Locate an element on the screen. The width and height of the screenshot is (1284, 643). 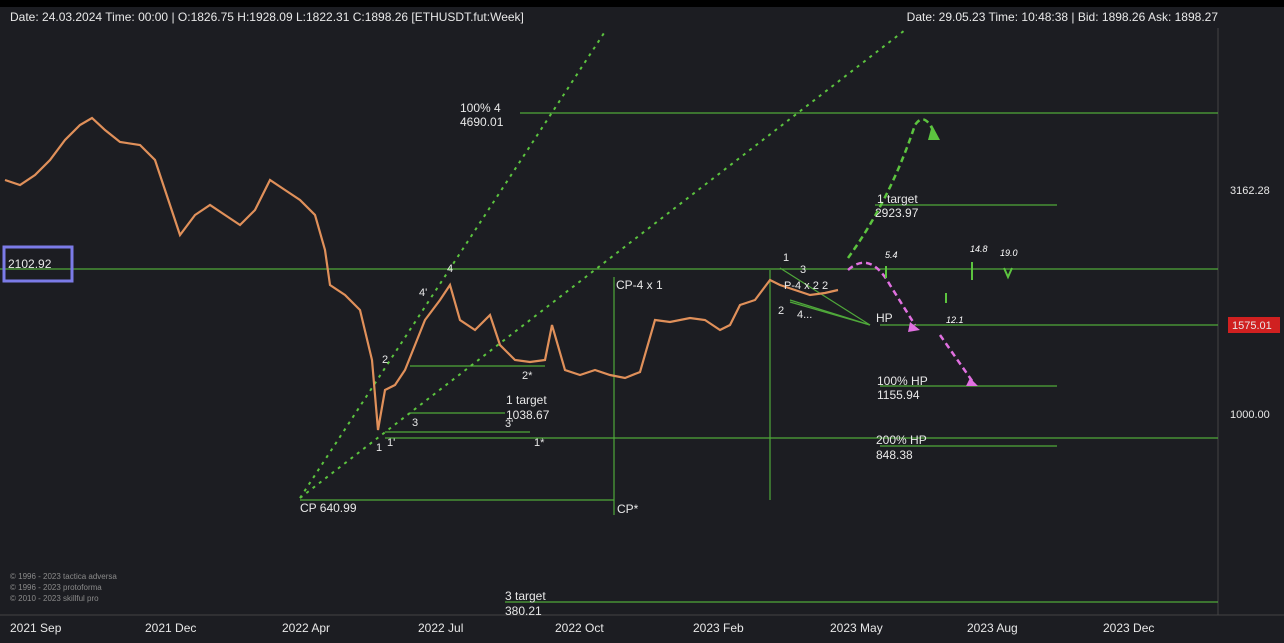
price-label: 1000.00 is located at coordinates (1250, 415).